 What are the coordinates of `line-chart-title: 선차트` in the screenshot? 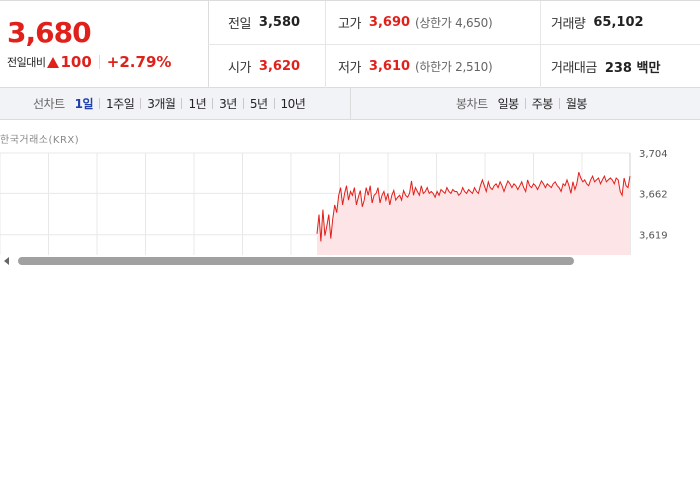 It's located at (49, 104).